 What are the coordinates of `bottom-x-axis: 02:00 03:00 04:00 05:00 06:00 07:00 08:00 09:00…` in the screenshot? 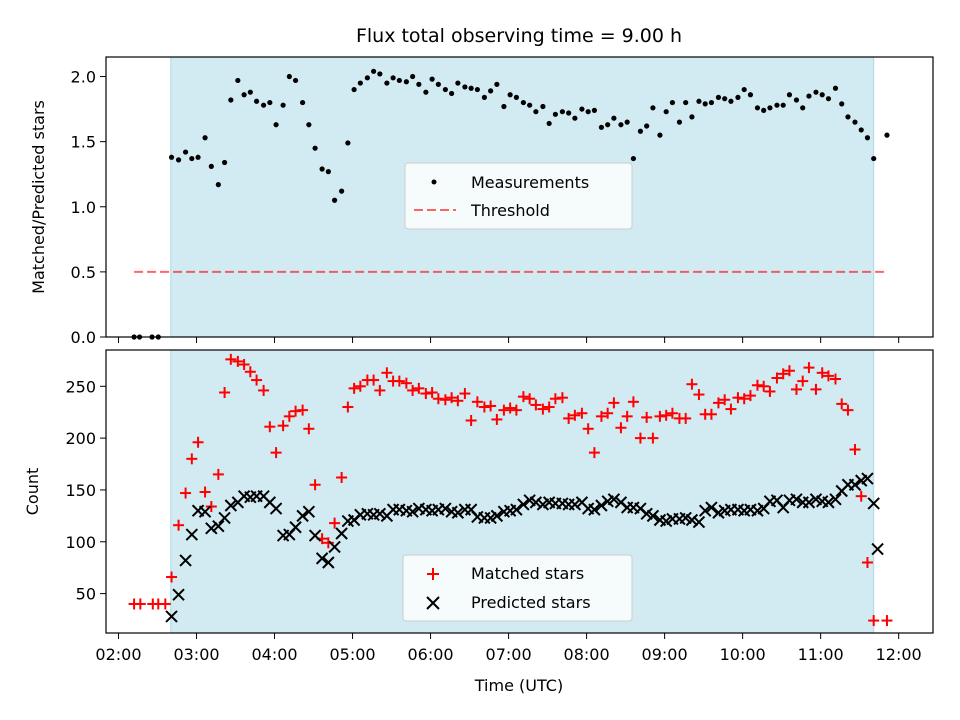 It's located at (508, 648).